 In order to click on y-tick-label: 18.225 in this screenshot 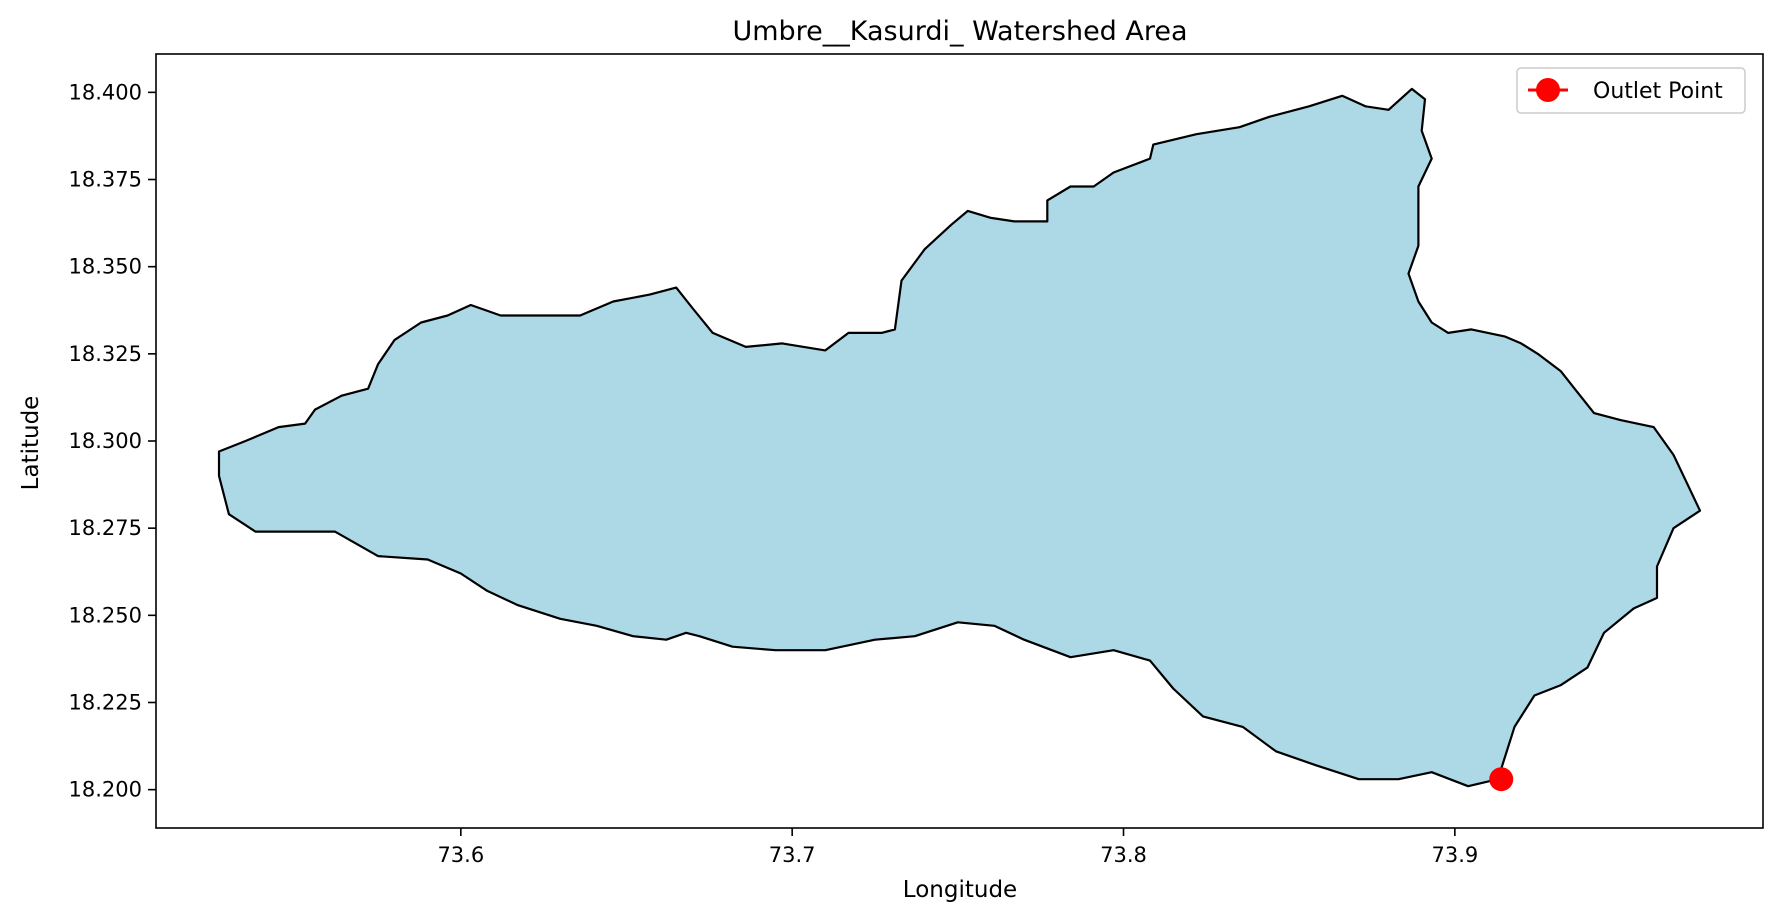, I will do `click(105, 702)`.